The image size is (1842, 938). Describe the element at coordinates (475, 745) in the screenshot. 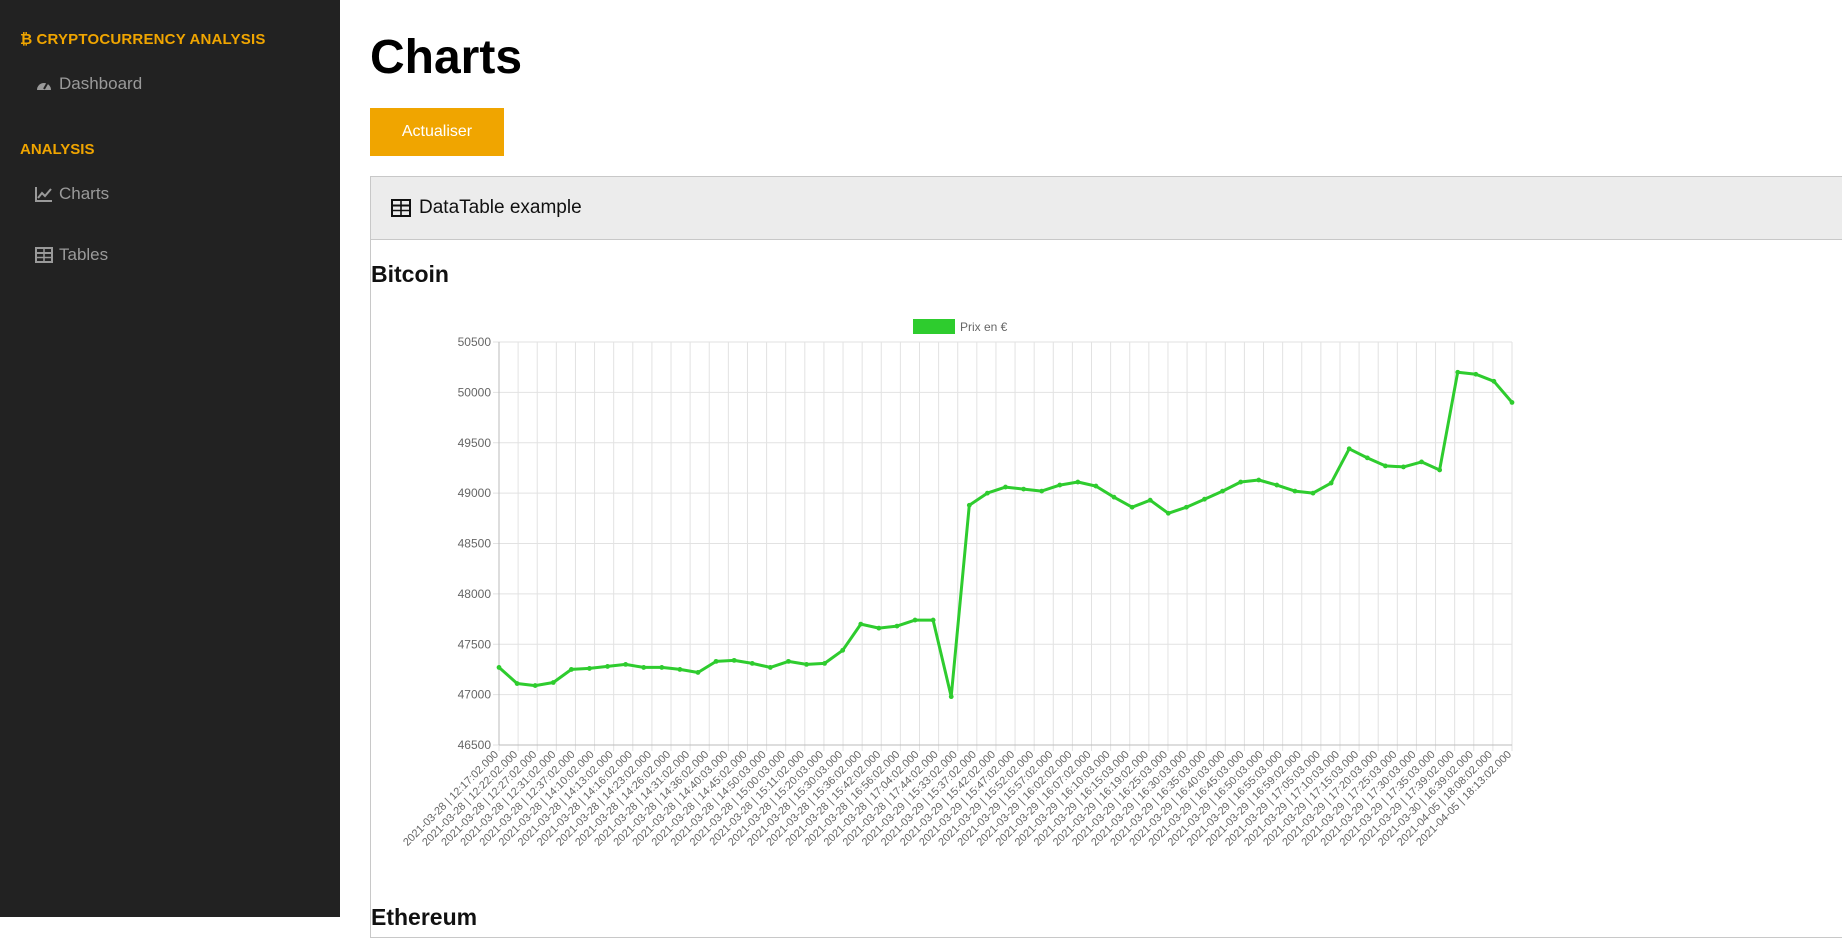

I see `y-tick-label: 46500` at that location.